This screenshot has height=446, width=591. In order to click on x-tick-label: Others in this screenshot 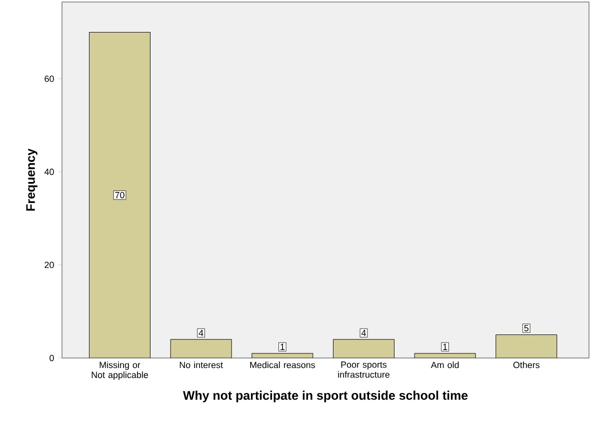, I will do `click(526, 365)`.